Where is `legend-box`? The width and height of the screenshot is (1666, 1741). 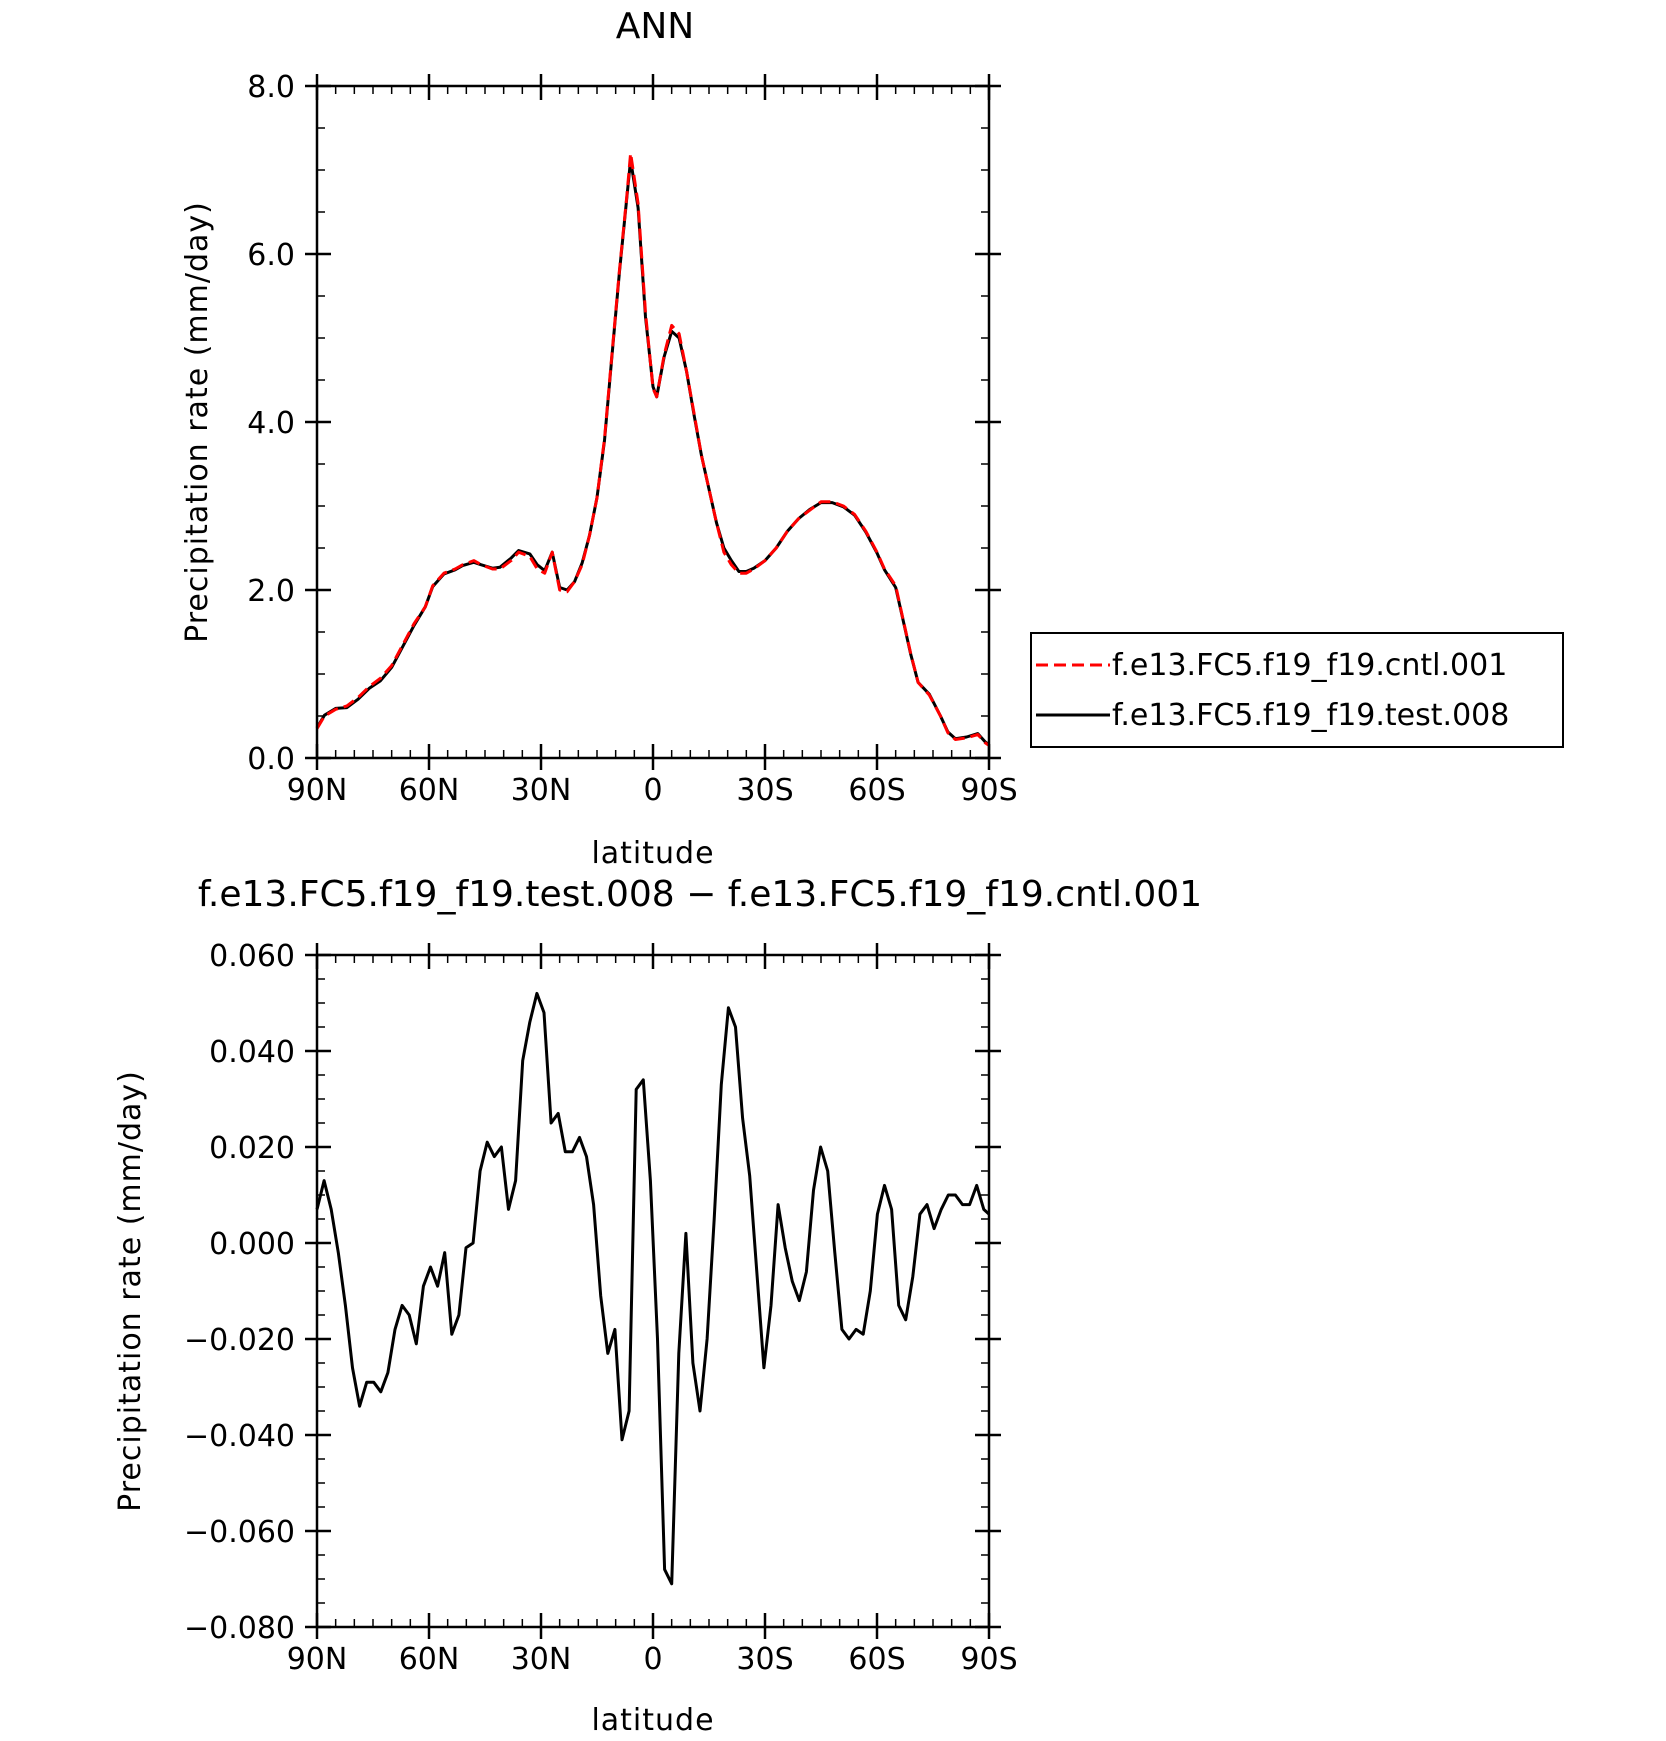 legend-box is located at coordinates (1297, 690).